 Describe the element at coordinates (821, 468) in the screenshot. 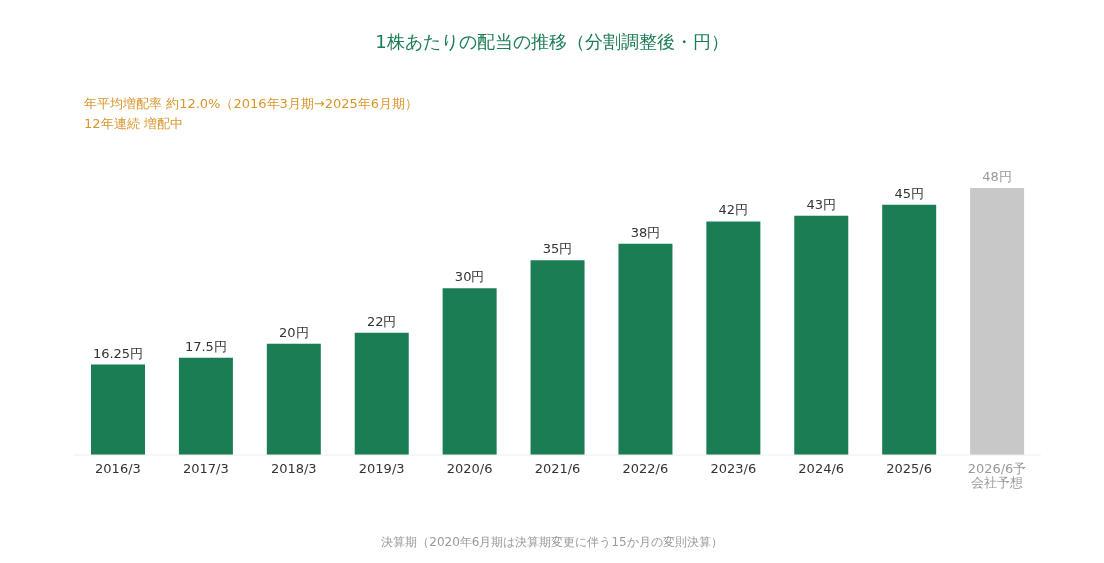

I see `x-tick-label: 2024/6` at that location.